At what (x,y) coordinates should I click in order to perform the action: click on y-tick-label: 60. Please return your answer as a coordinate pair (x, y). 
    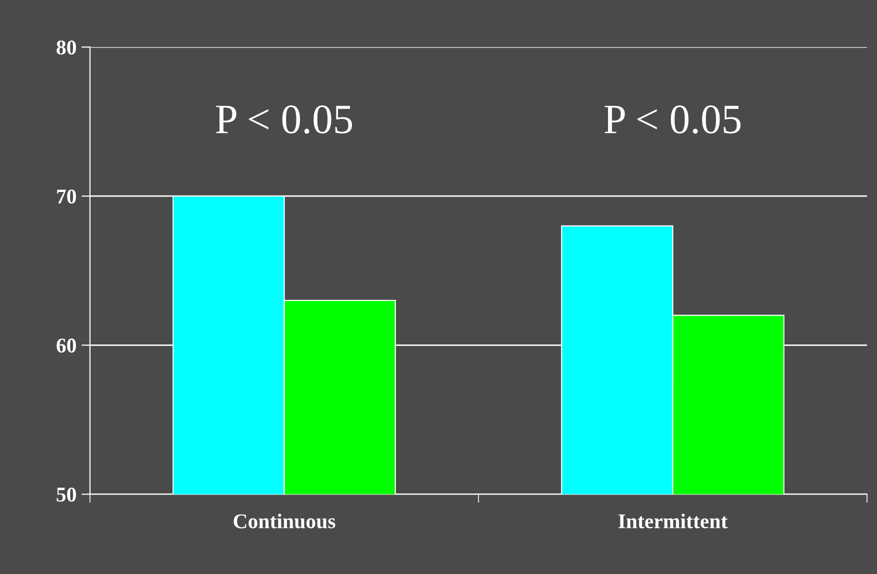
    Looking at the image, I should click on (66, 345).